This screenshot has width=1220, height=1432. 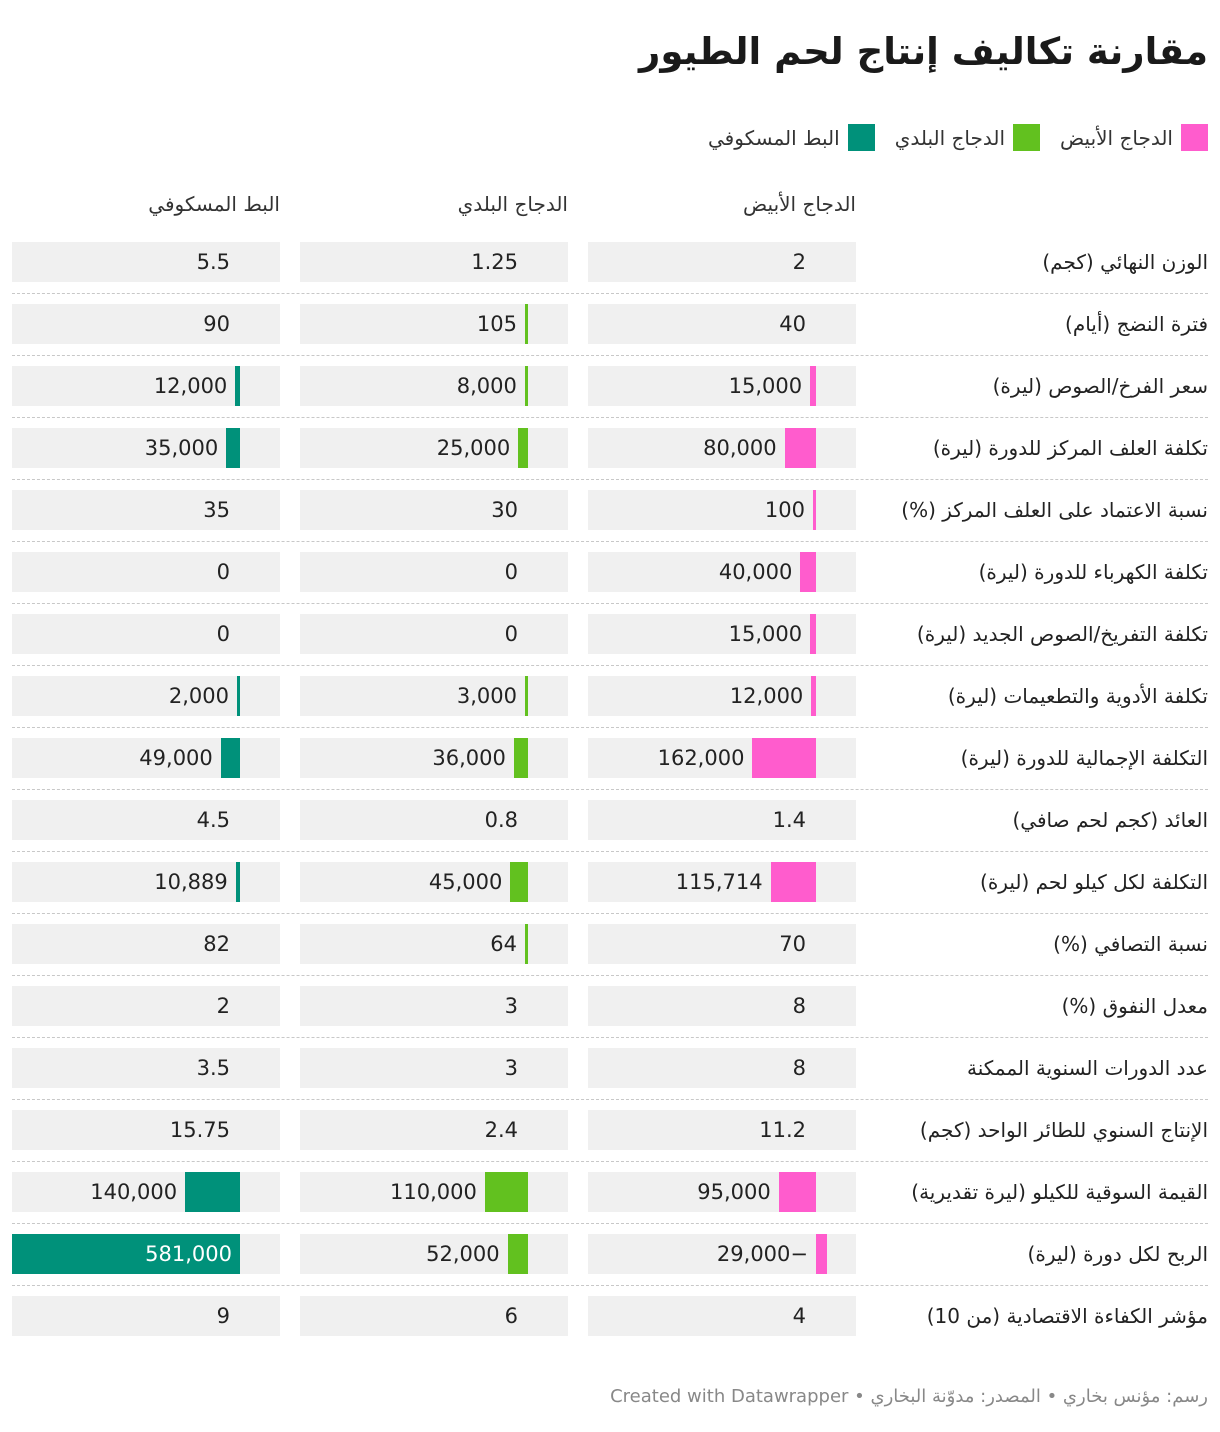 I want to click on value-label: 5.5, so click(x=213, y=262).